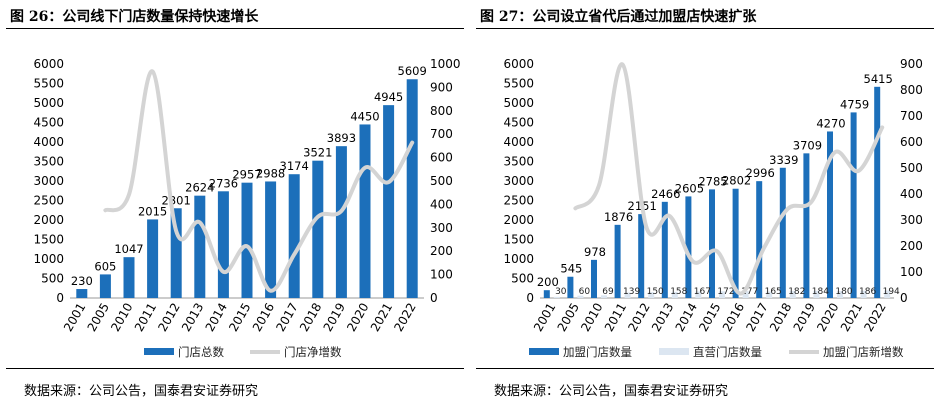 The height and width of the screenshot is (410, 940). I want to click on y-left-tick-label: 6000, so click(48, 64).